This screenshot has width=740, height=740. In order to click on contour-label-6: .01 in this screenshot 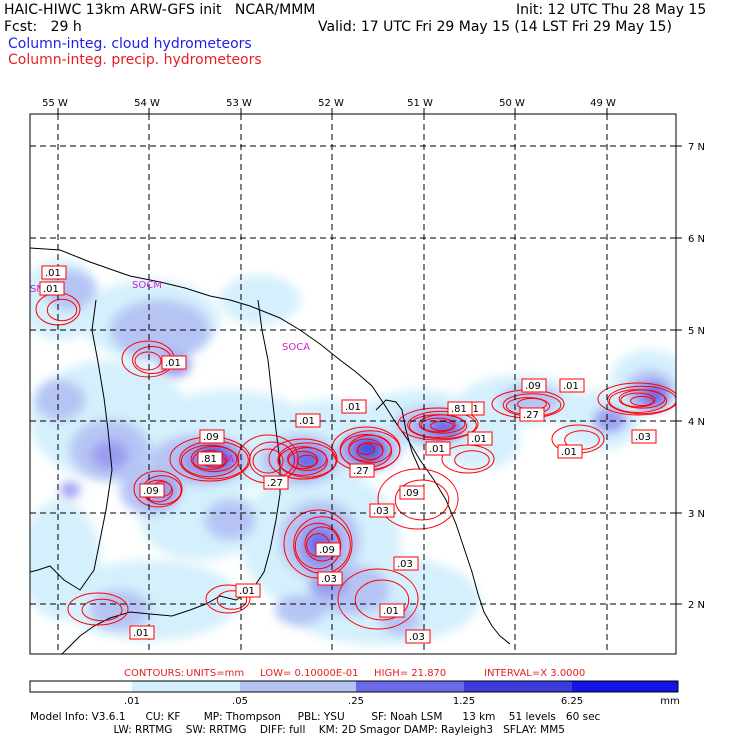, I will do `click(570, 451)`.